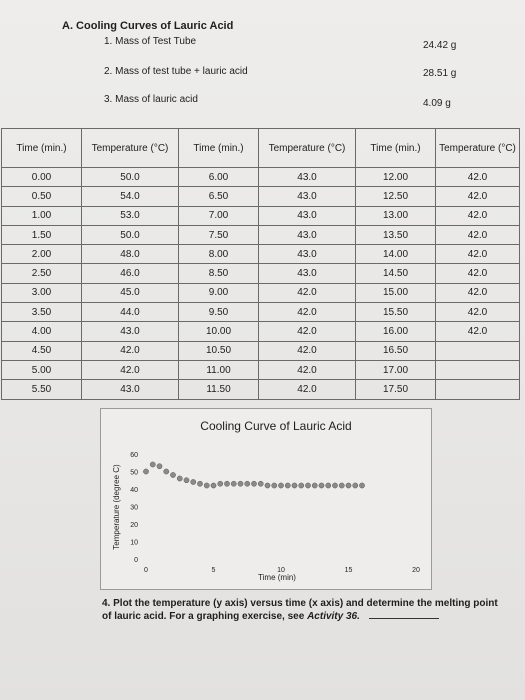  I want to click on table-cell: 11.00, so click(218, 370).